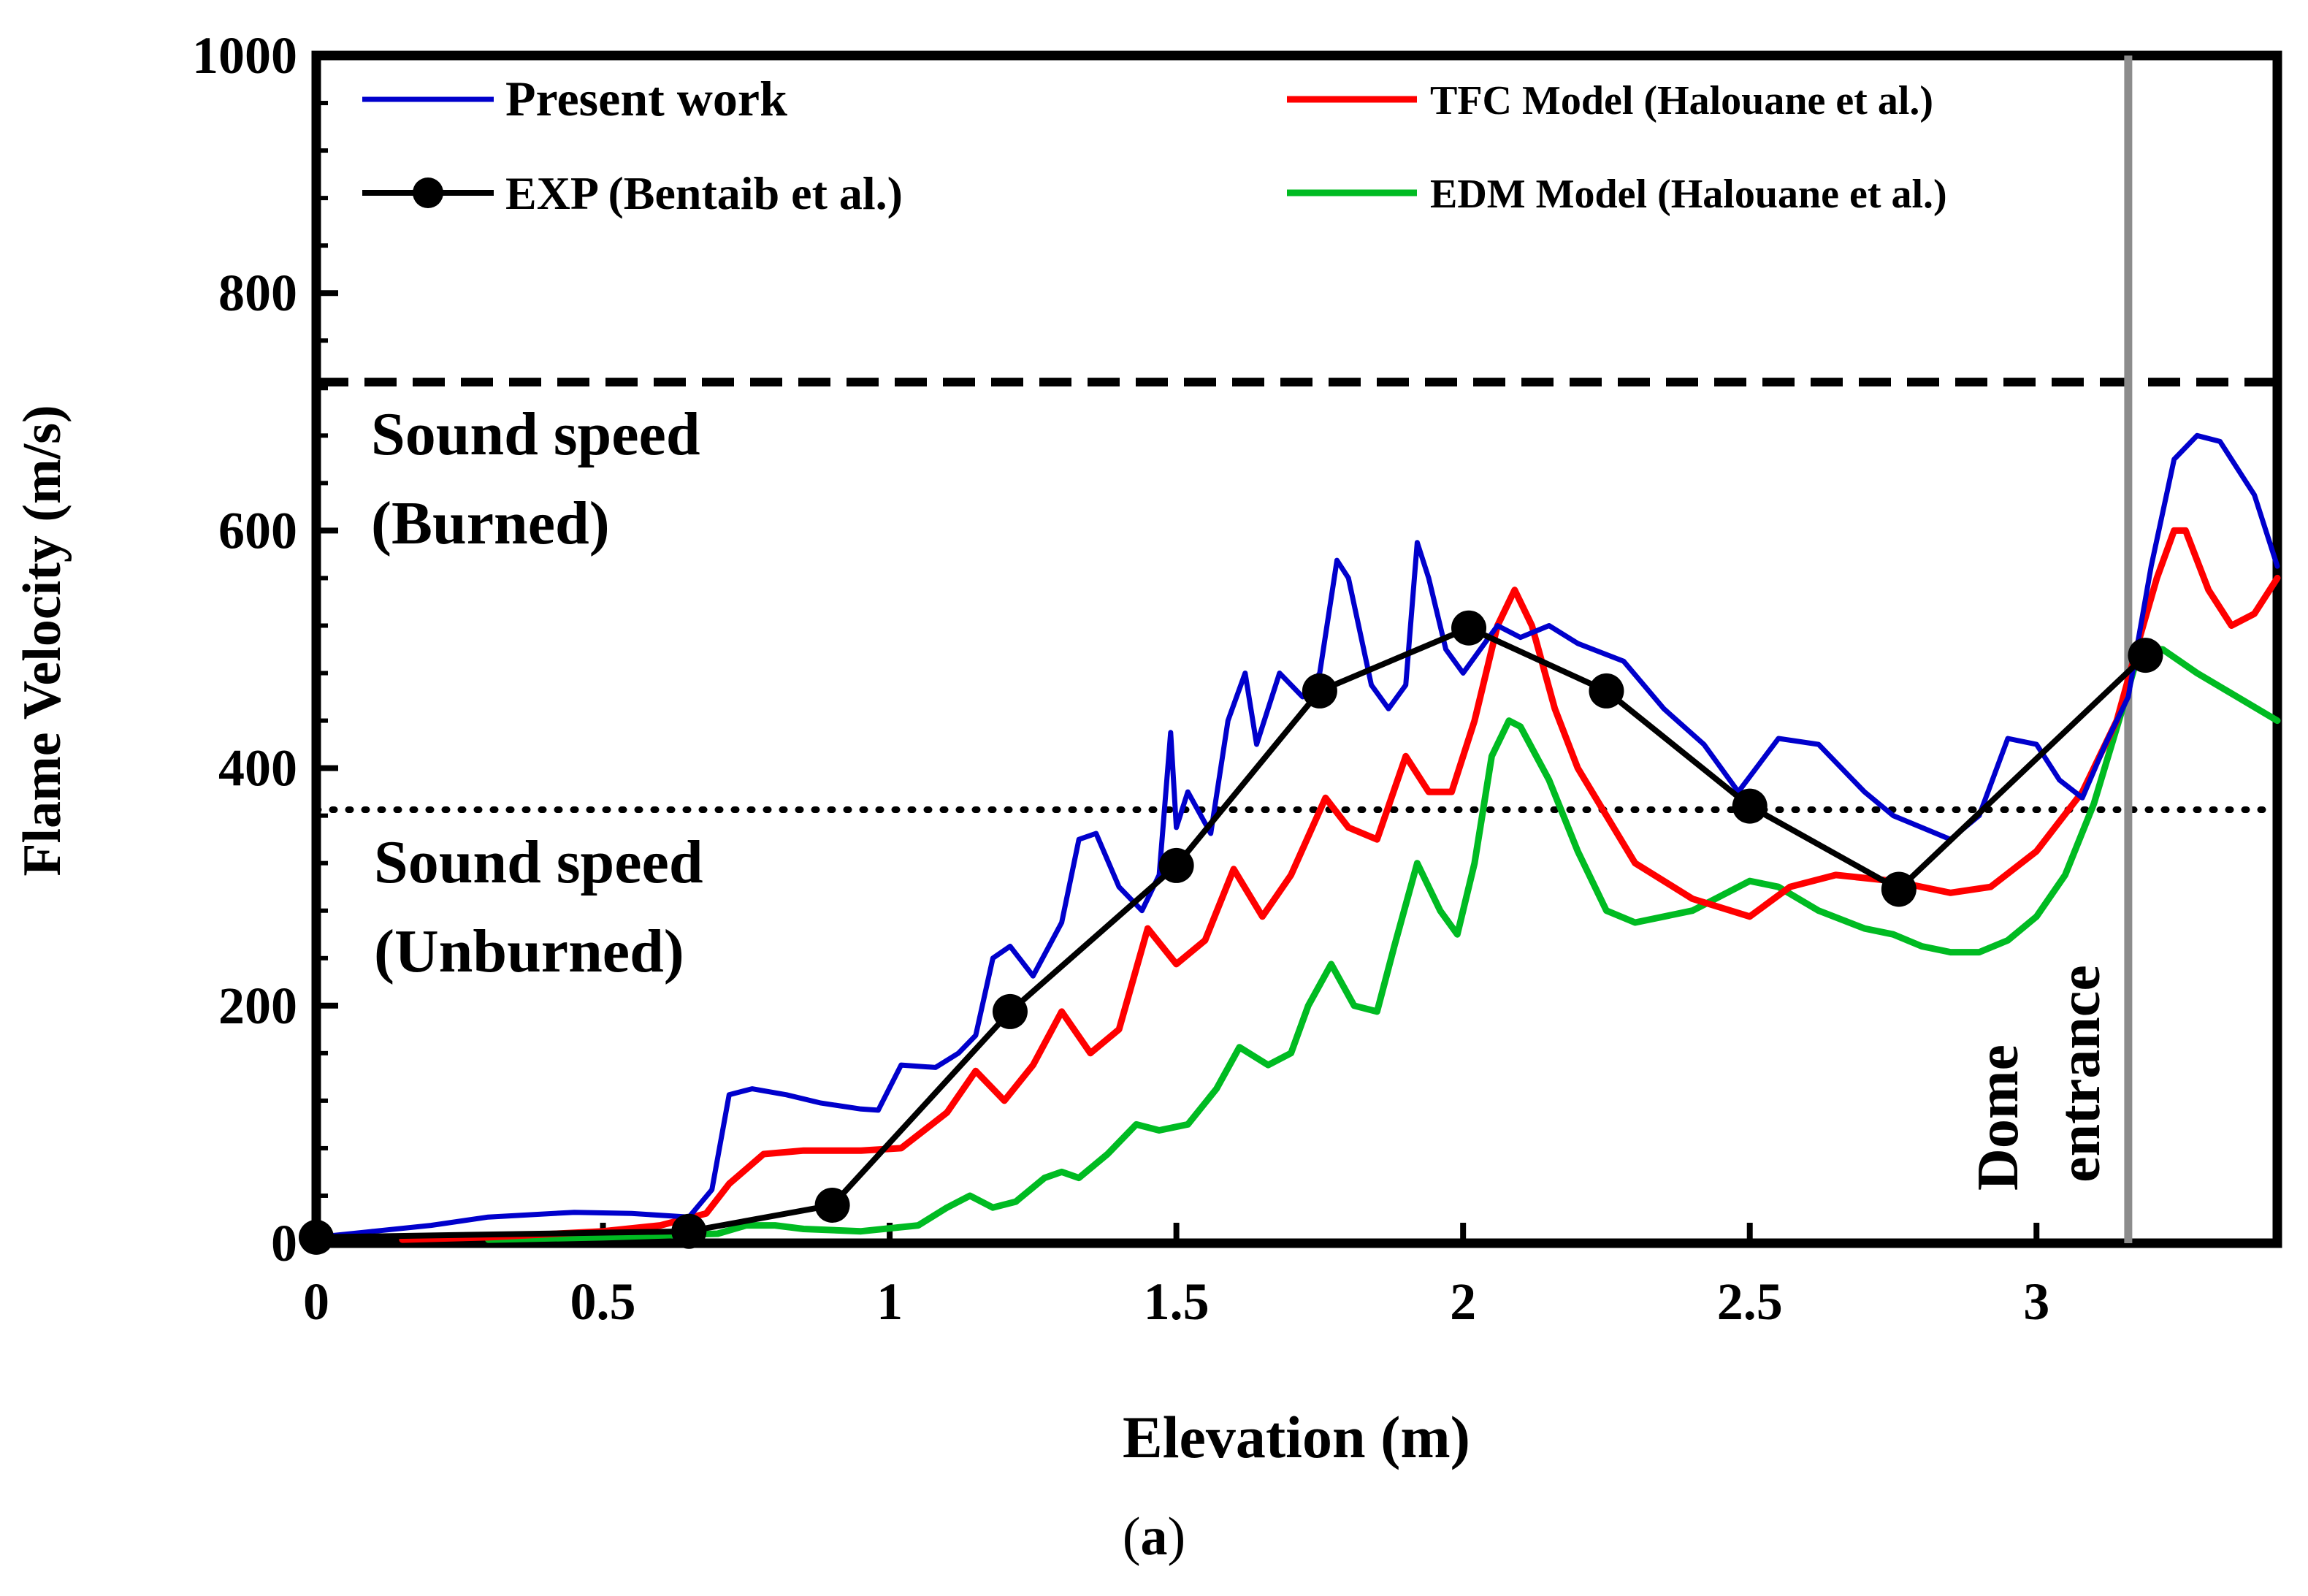 The image size is (2308, 1596). Describe the element at coordinates (538, 862) in the screenshot. I see `unburned-sound-speed-label-line1: Sound speed` at that location.